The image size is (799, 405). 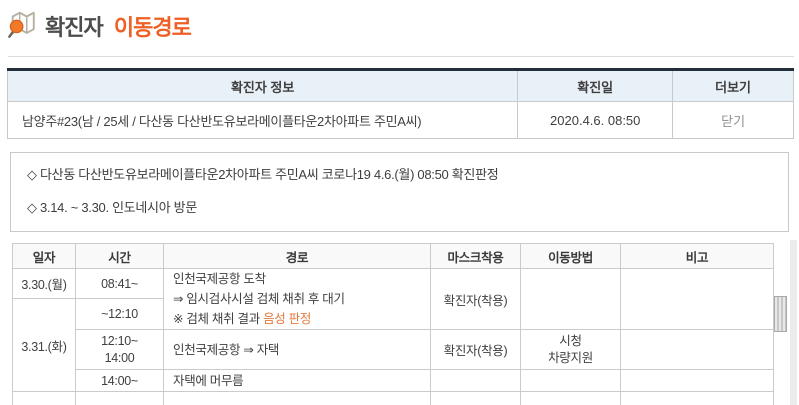 What do you see at coordinates (287, 319) in the screenshot?
I see `negative-result-text: 음성 판정` at bounding box center [287, 319].